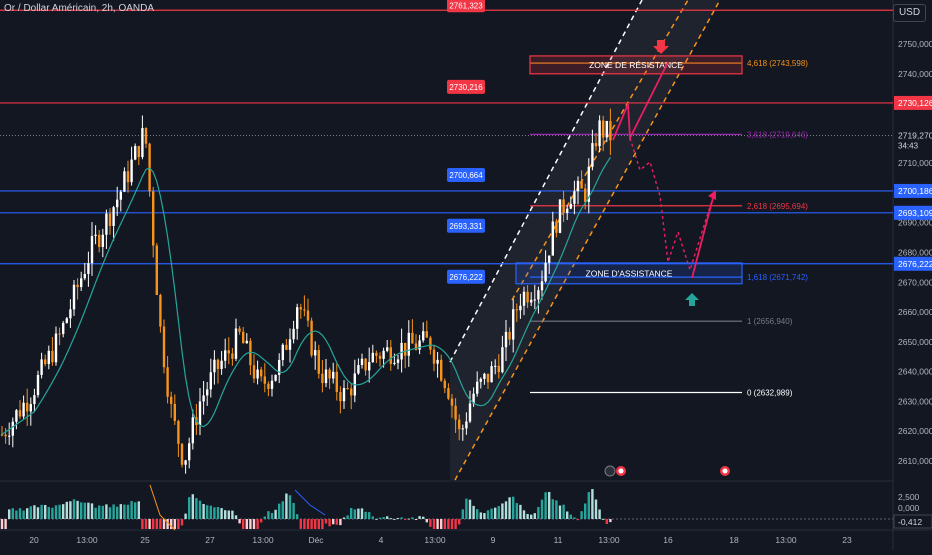 Image resolution: width=932 pixels, height=555 pixels. I want to click on x-tick-label: 13:00, so click(786, 540).